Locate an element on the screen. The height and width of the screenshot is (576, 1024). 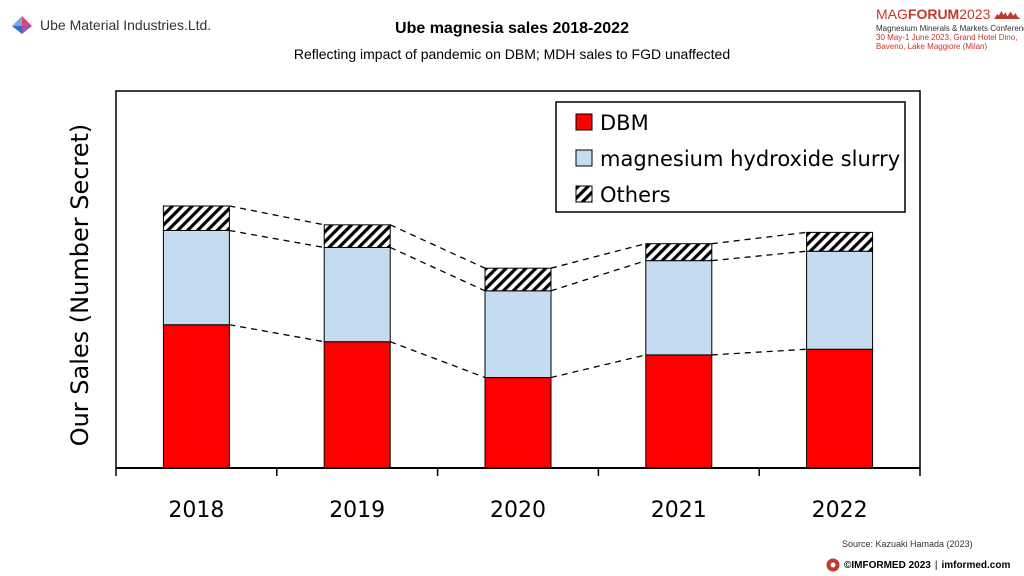
company-logo: Ube Material Industries.Ltd. is located at coordinates (110, 25).